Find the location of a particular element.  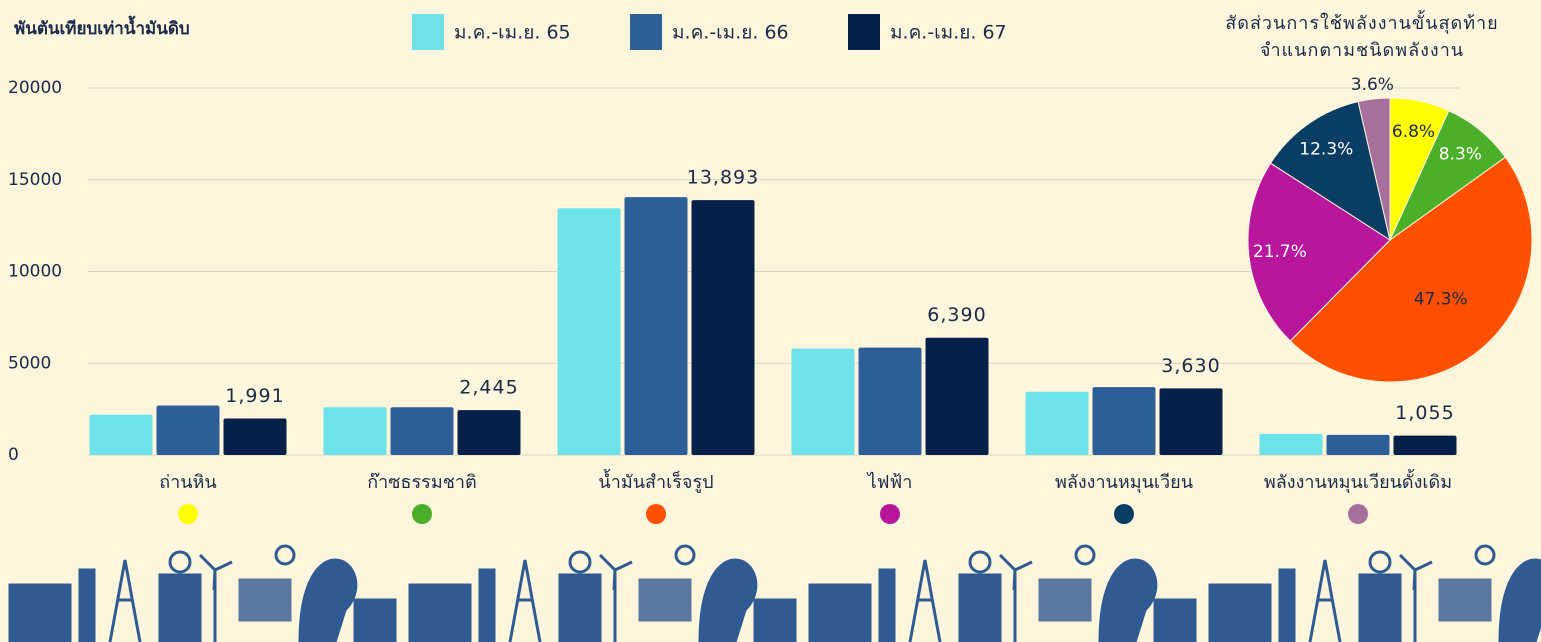

y-tick-label: 10000 is located at coordinates (35, 272).